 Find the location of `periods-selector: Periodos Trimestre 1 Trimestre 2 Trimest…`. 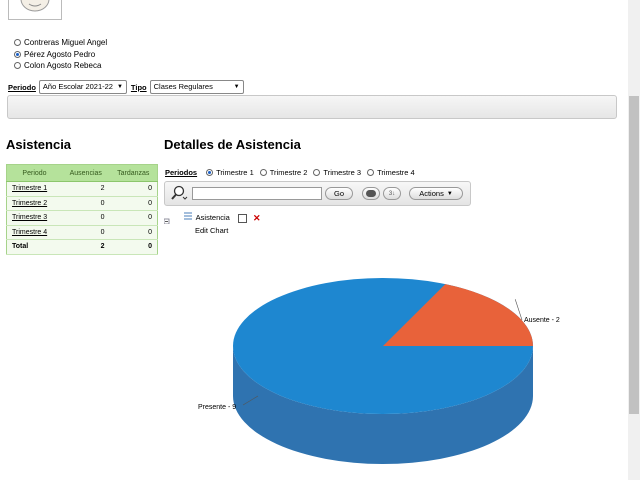

periods-selector: Periodos Trimestre 1 Trimestre 2 Trimest… is located at coordinates (290, 172).